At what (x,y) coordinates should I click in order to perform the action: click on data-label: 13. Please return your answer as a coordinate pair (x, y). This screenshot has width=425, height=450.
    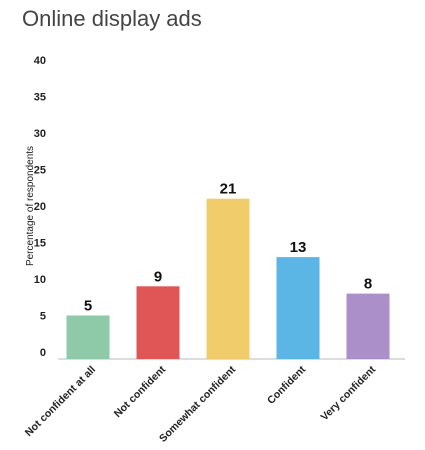
    Looking at the image, I should click on (298, 247).